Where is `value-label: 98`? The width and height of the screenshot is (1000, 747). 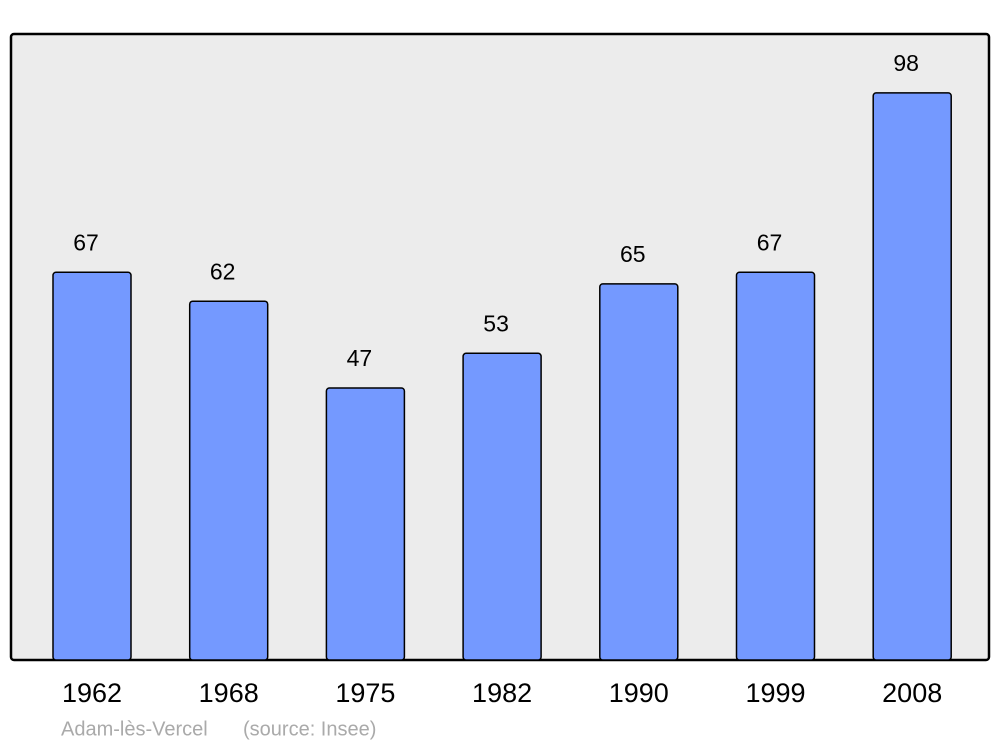 value-label: 98 is located at coordinates (906, 63).